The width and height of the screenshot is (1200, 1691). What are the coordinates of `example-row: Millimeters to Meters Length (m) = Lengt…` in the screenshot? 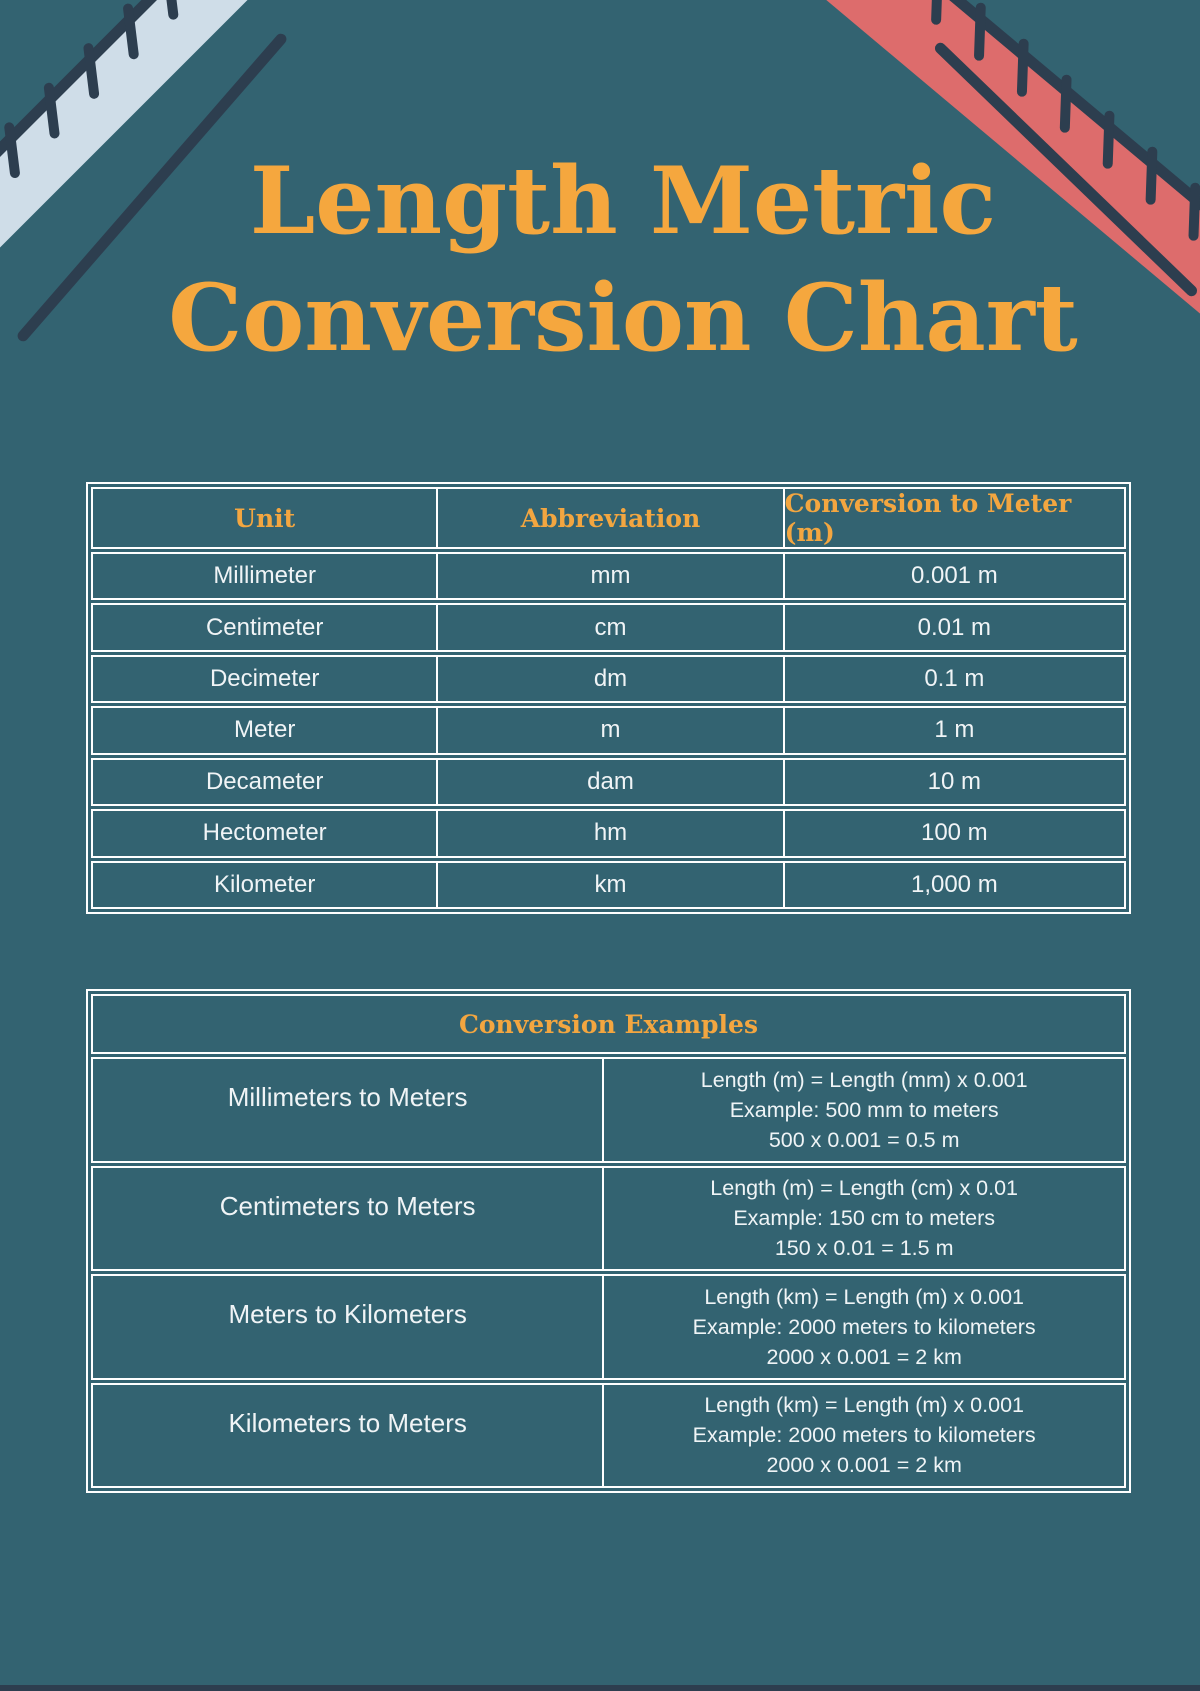 It's located at (608, 1110).